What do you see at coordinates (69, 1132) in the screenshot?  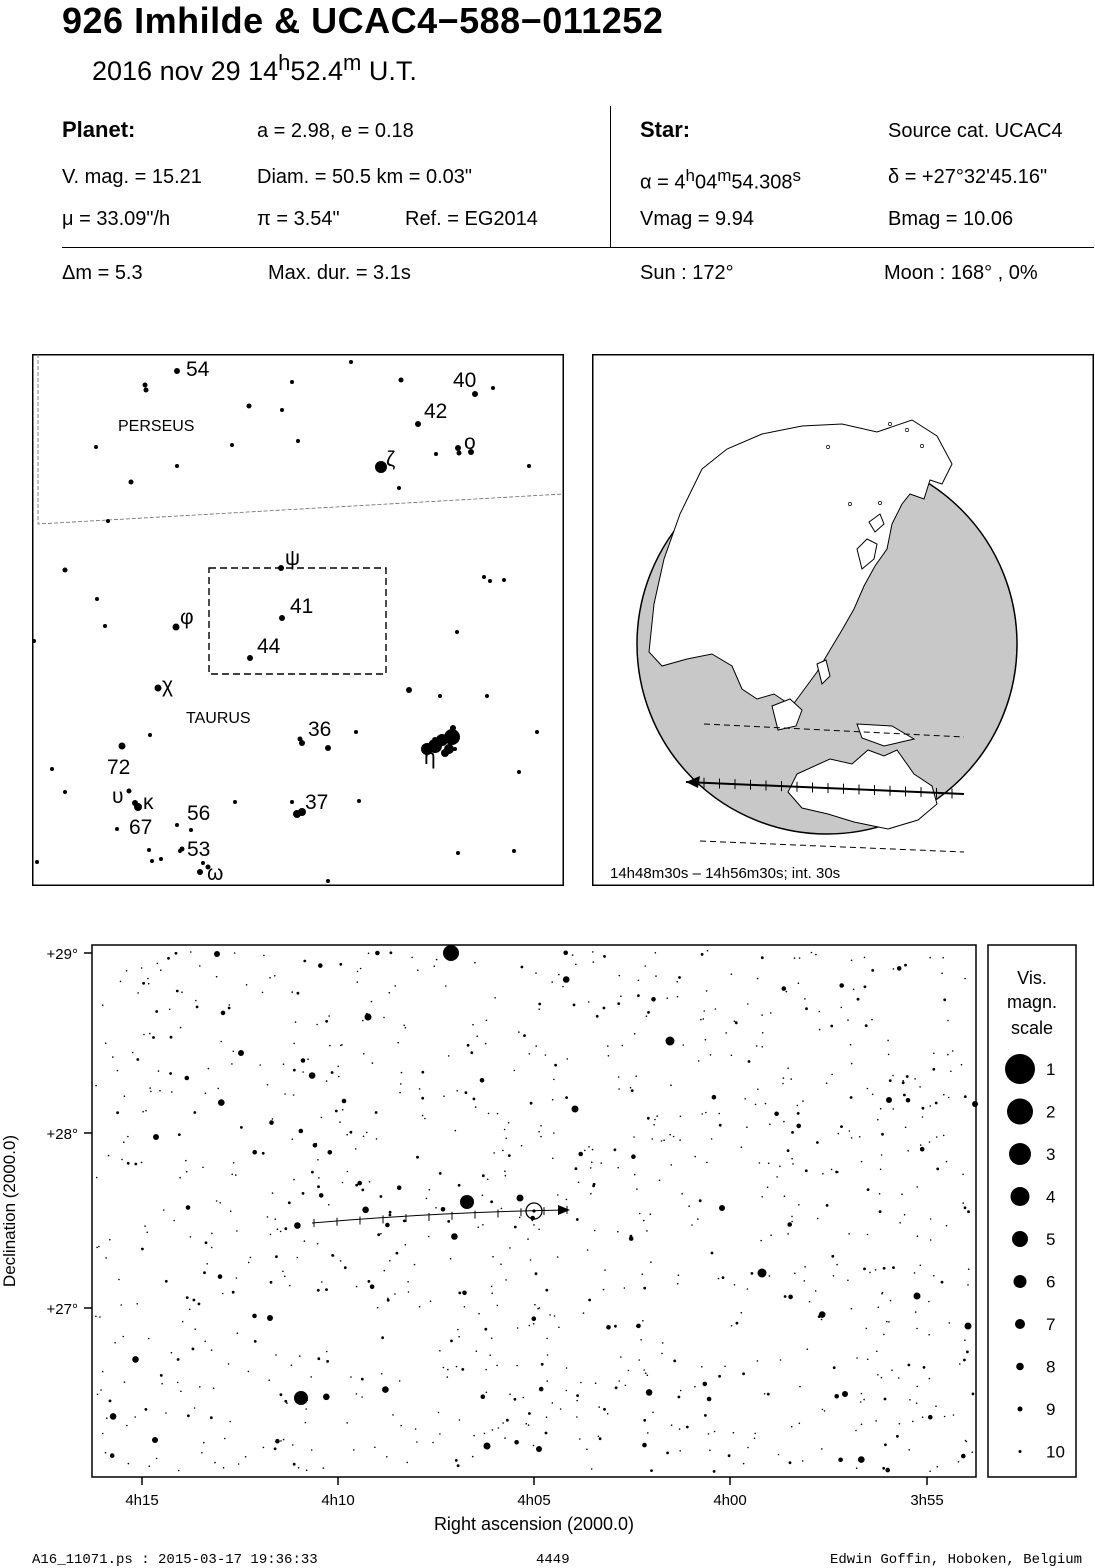 I see `declination-axis: +29° +28° +27°` at bounding box center [69, 1132].